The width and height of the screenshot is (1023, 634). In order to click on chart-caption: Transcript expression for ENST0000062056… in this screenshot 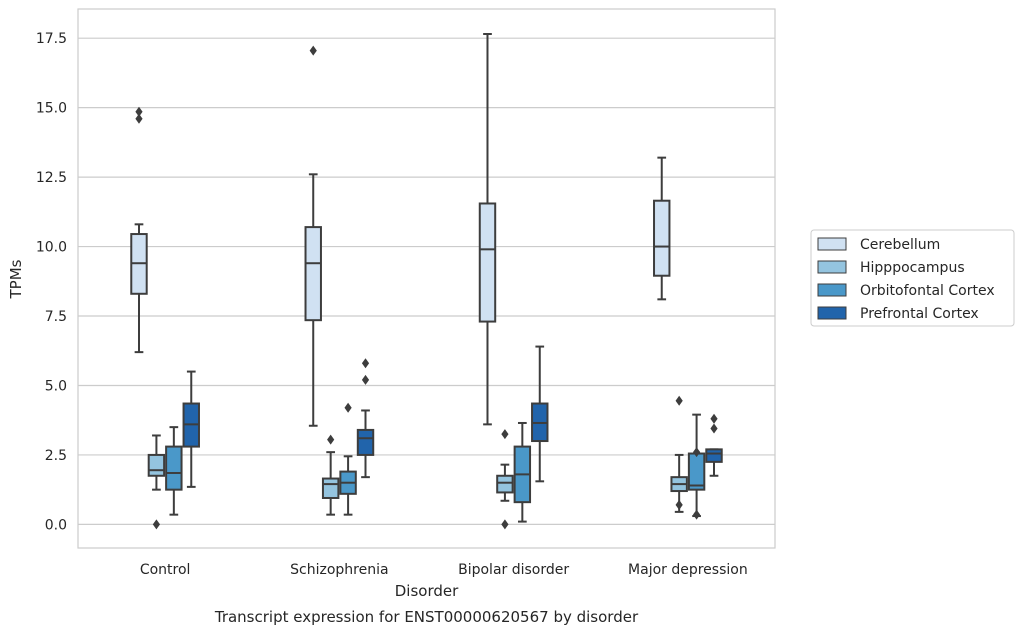, I will do `click(426, 617)`.